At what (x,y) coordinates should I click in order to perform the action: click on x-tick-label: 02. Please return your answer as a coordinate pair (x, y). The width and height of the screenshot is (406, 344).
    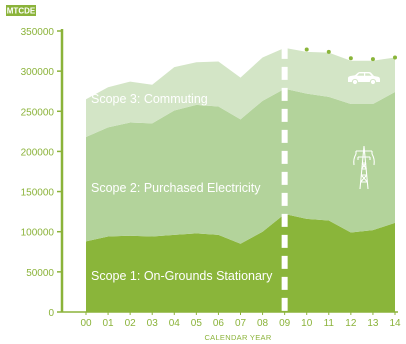
    Looking at the image, I should click on (131, 323).